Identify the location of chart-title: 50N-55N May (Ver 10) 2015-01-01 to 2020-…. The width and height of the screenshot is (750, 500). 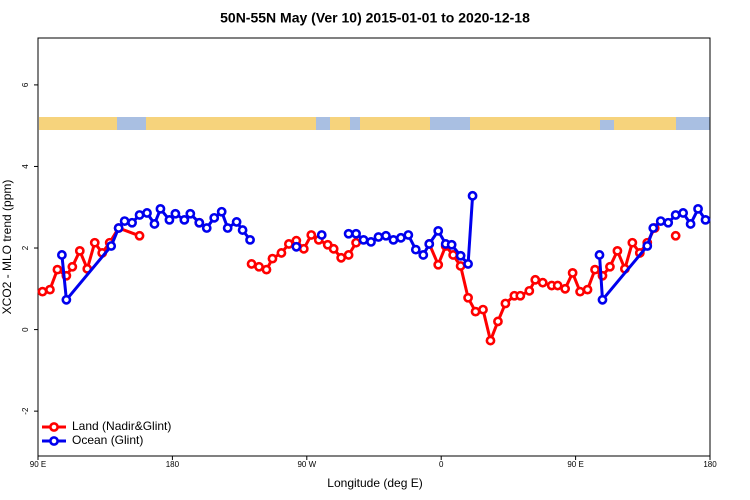
(375, 18).